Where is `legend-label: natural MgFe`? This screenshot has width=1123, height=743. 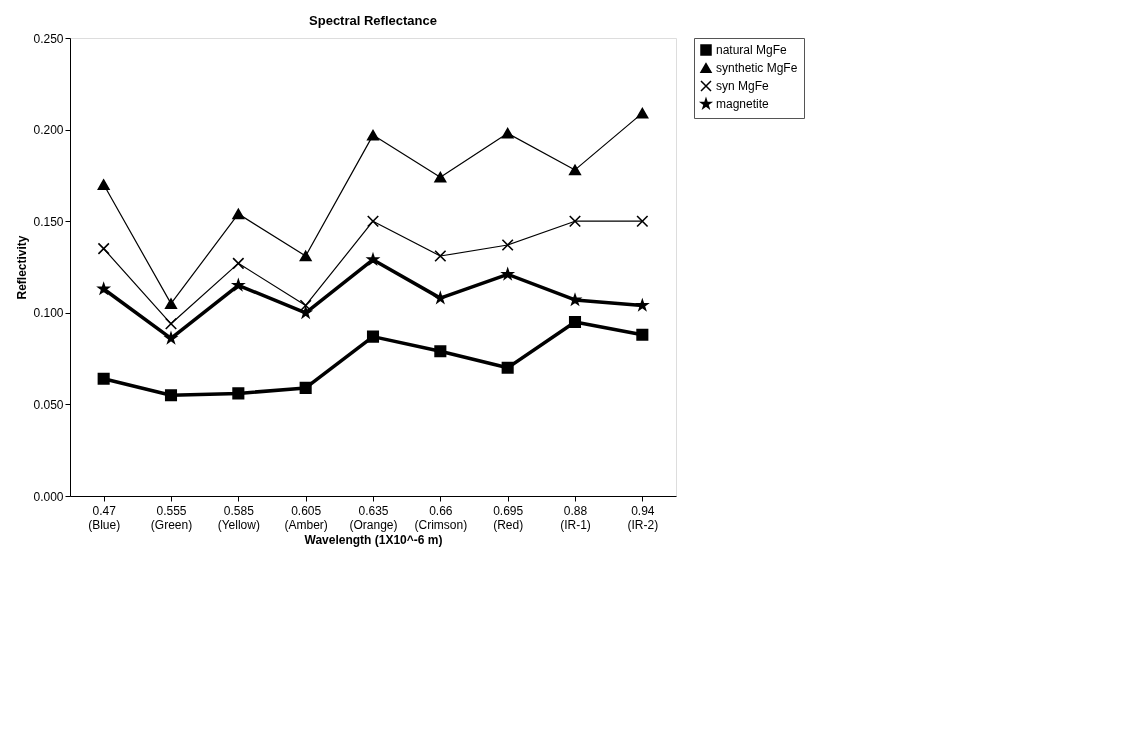
legend-label: natural MgFe is located at coordinates (752, 50).